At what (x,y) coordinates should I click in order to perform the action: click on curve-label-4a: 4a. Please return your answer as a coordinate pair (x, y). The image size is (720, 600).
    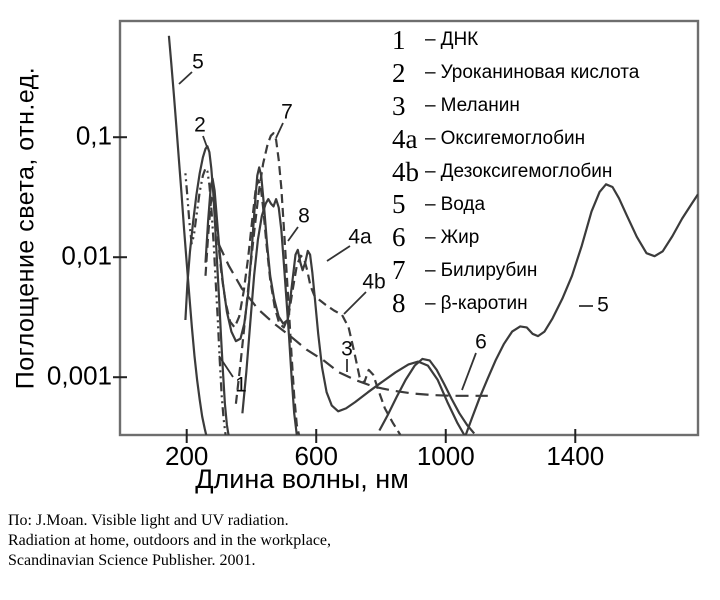
    Looking at the image, I should click on (360, 237).